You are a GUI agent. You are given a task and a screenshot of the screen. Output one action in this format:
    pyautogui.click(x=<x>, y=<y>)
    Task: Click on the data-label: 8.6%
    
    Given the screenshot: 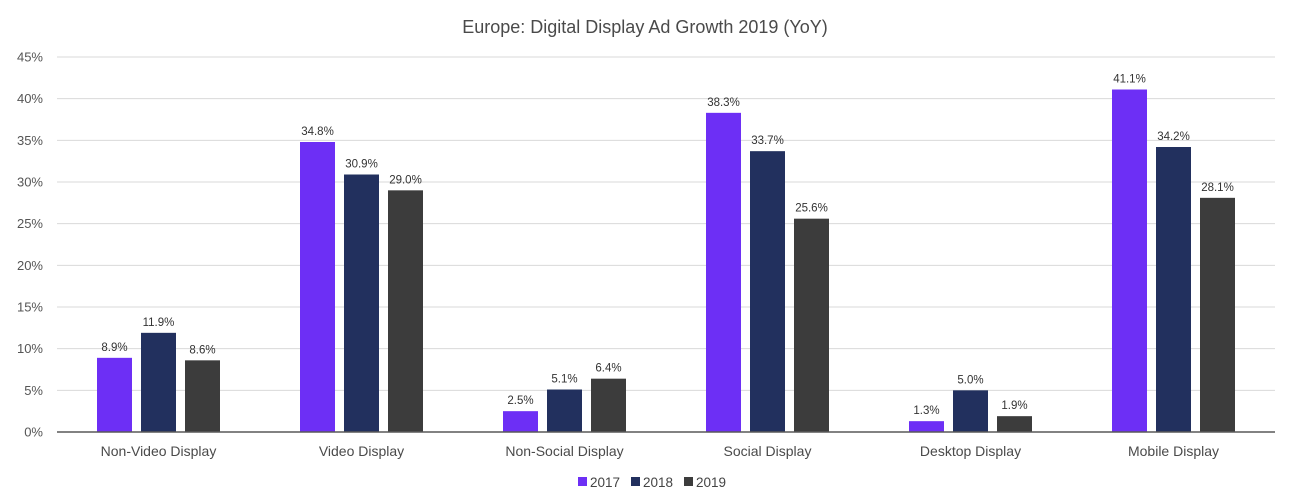 What is the action you would take?
    pyautogui.click(x=202, y=350)
    